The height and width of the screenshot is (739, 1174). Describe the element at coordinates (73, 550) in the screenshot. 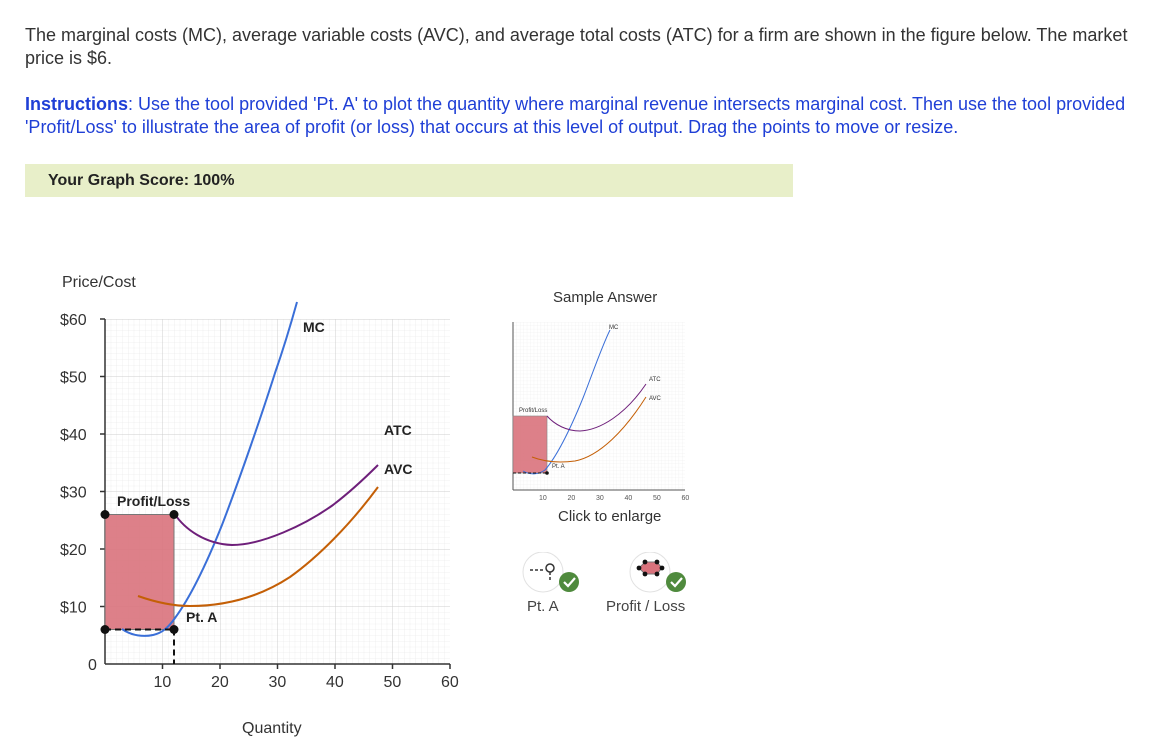

I see `y-tick-label: $20` at that location.